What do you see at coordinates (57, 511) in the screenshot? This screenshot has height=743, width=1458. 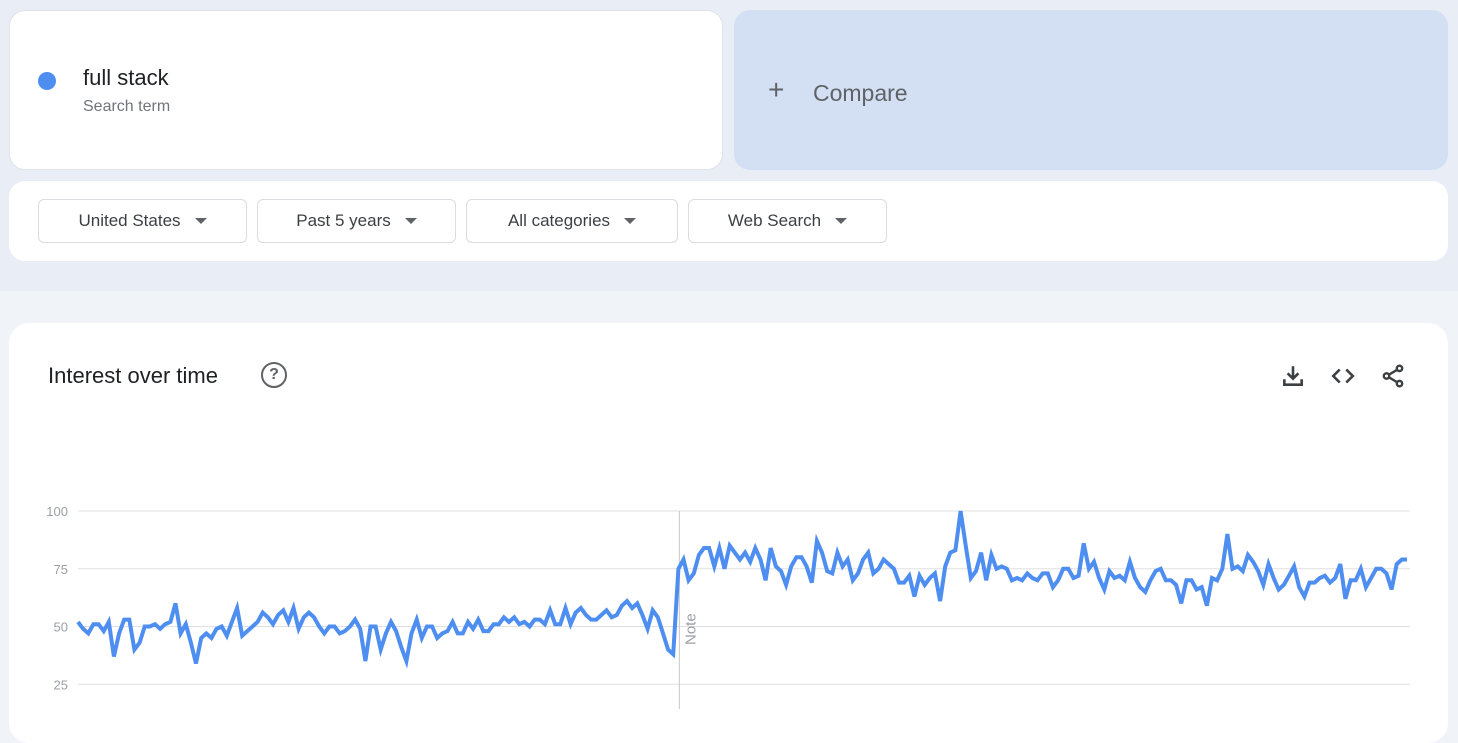 I see `y-tick-label: 100` at bounding box center [57, 511].